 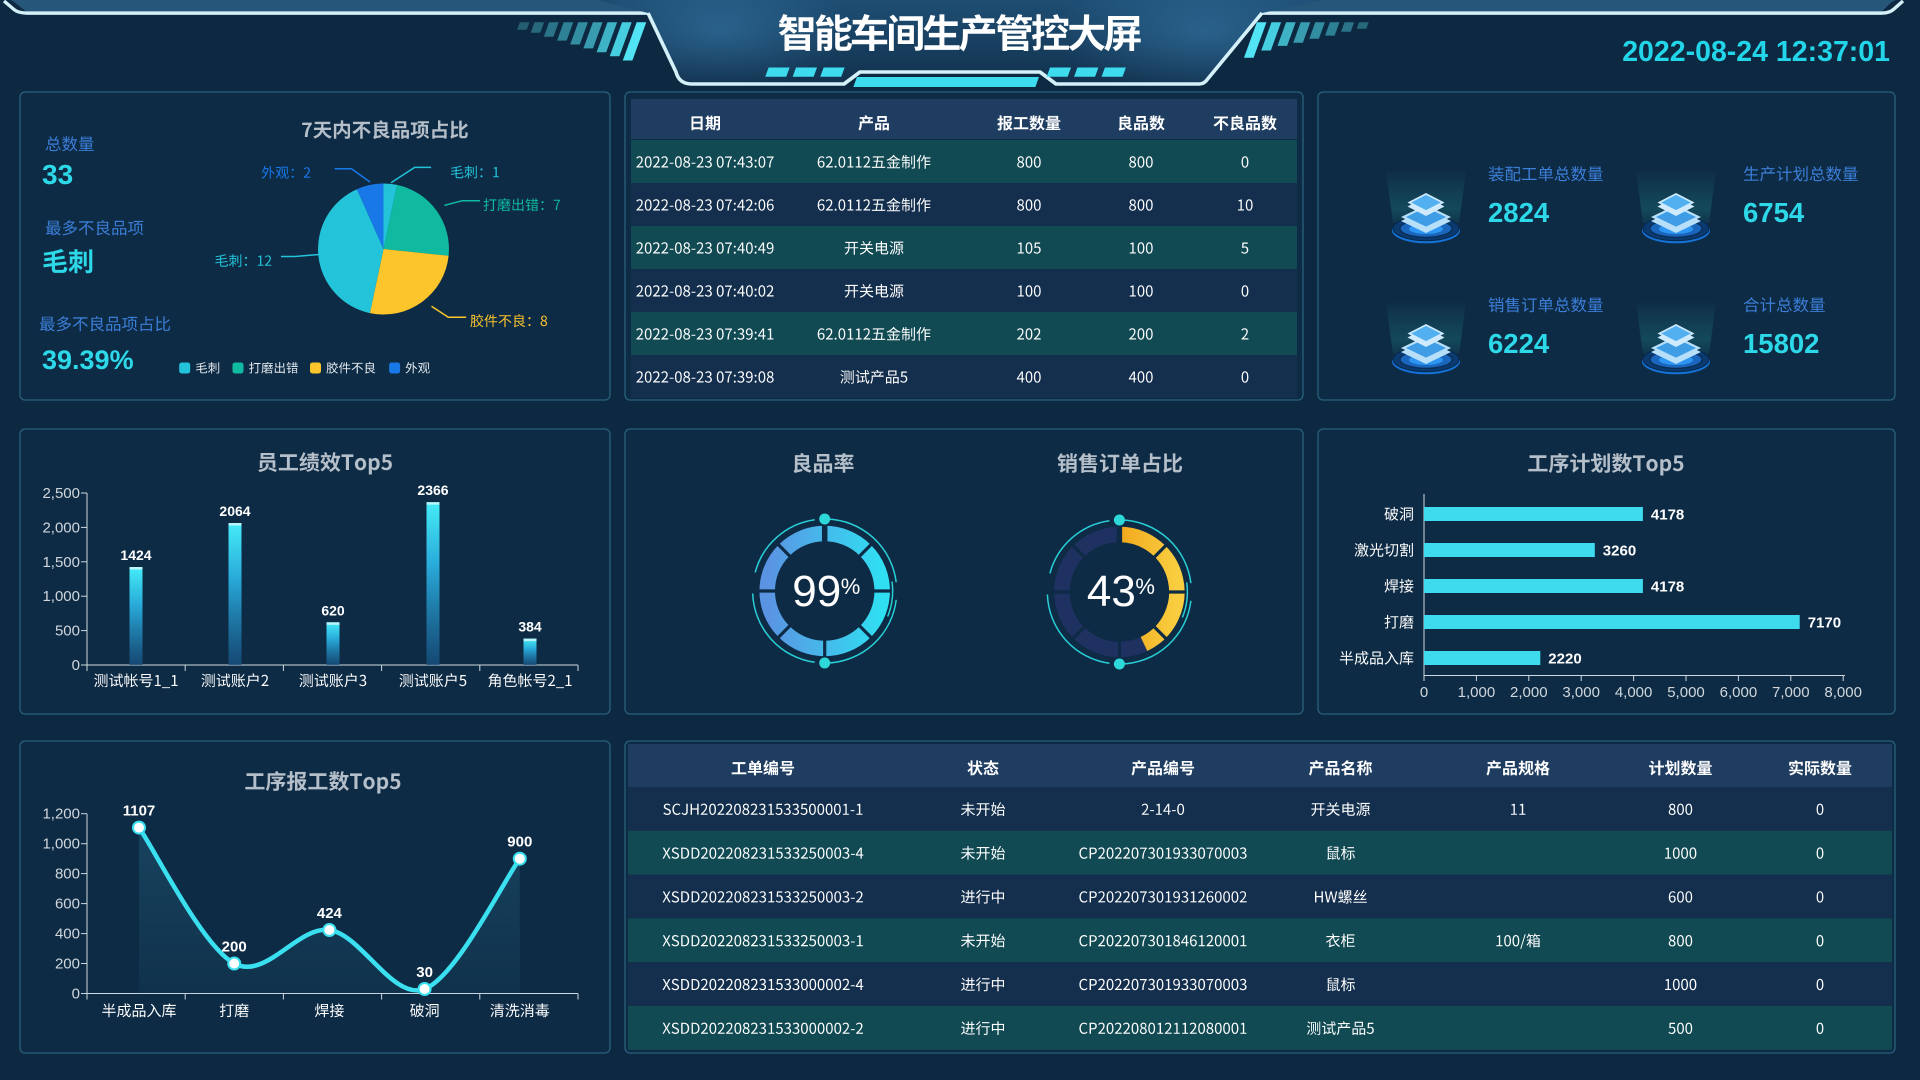 I want to click on svg-text: 1,200, so click(x=61, y=814).